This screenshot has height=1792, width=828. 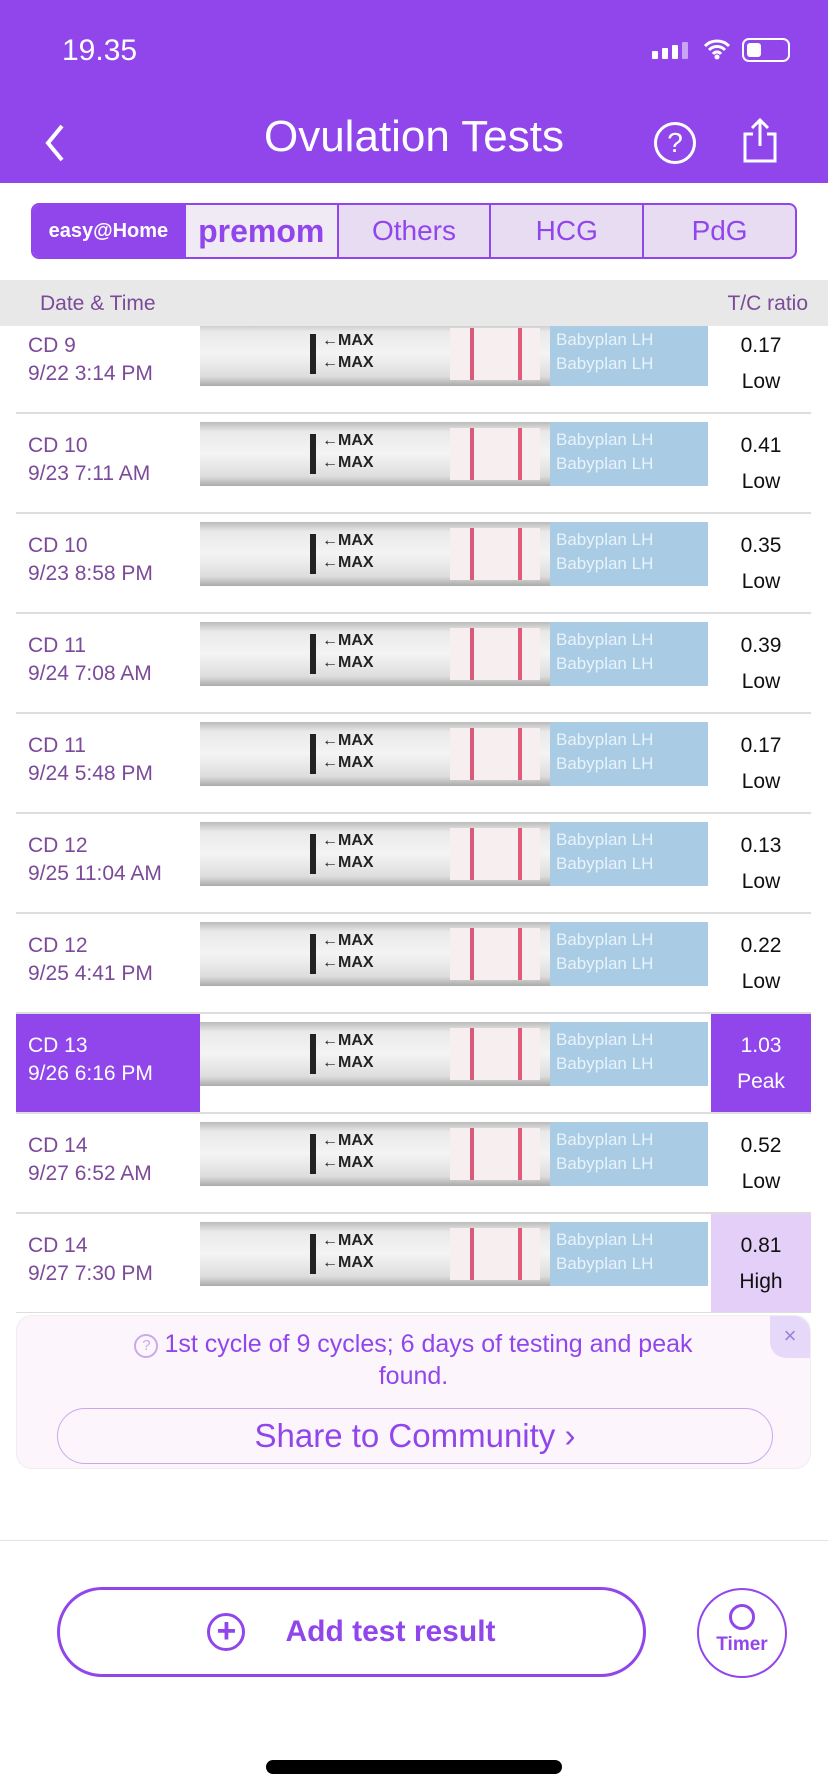 What do you see at coordinates (414, 1767) in the screenshot?
I see `home-indicator` at bounding box center [414, 1767].